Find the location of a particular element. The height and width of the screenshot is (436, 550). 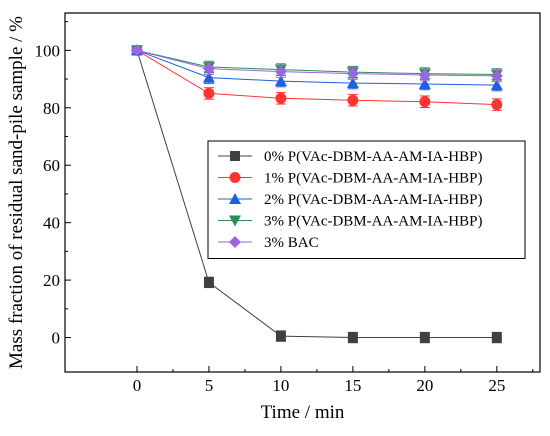

x-tick-label: 10 is located at coordinates (280, 385).